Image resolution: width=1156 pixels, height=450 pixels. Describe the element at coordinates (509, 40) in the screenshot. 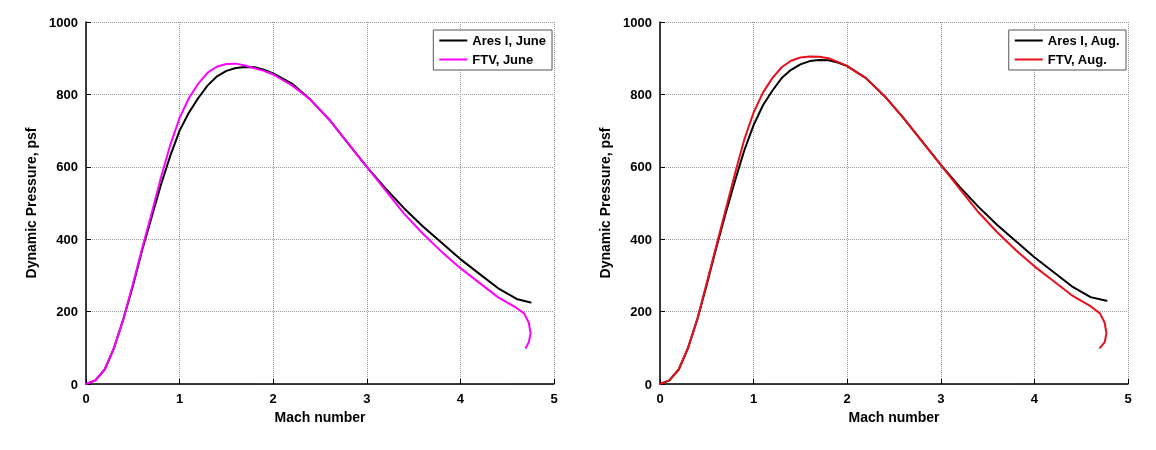

I see `legend-label: Ares I, June` at that location.